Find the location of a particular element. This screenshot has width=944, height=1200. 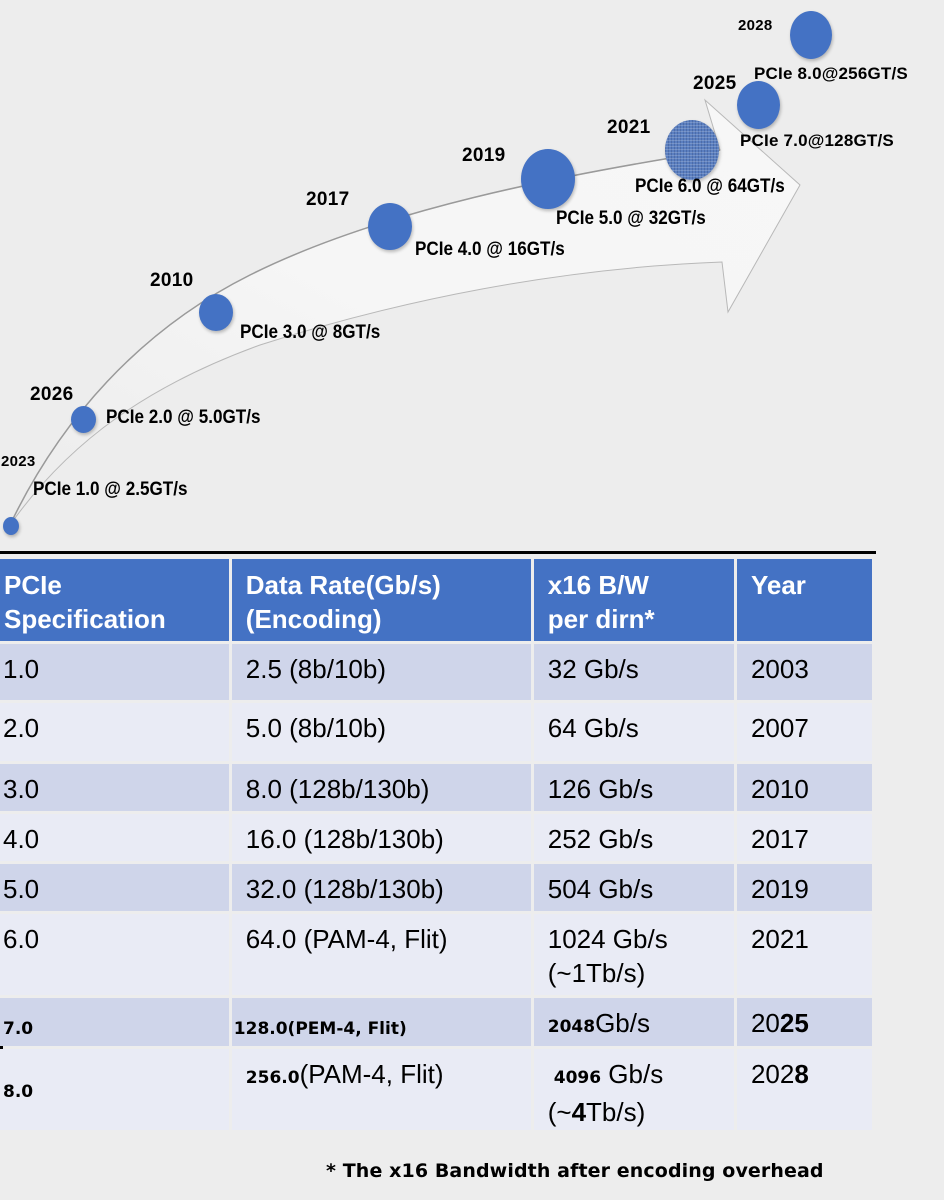

cell-bw: 1024 Gb/s (~1Tb/s) is located at coordinates (633, 954).